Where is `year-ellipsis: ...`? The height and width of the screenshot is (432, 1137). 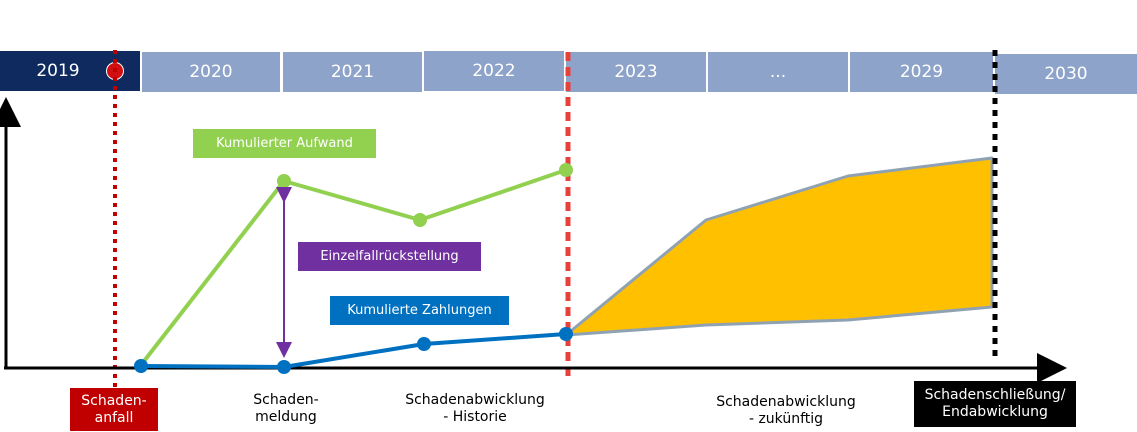
year-ellipsis: ... is located at coordinates (778, 72).